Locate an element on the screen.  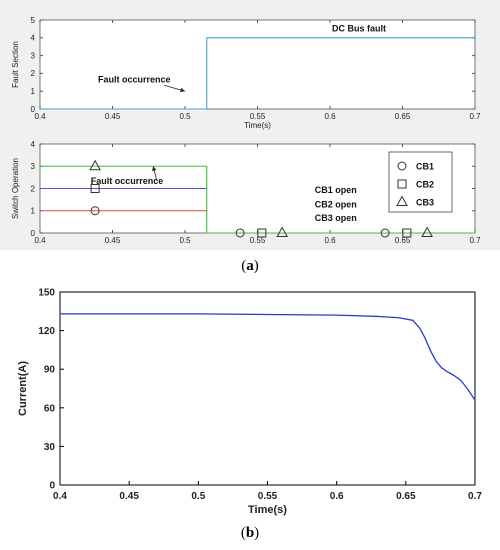
y-tick-label-1-0: 0 is located at coordinates (33, 233).